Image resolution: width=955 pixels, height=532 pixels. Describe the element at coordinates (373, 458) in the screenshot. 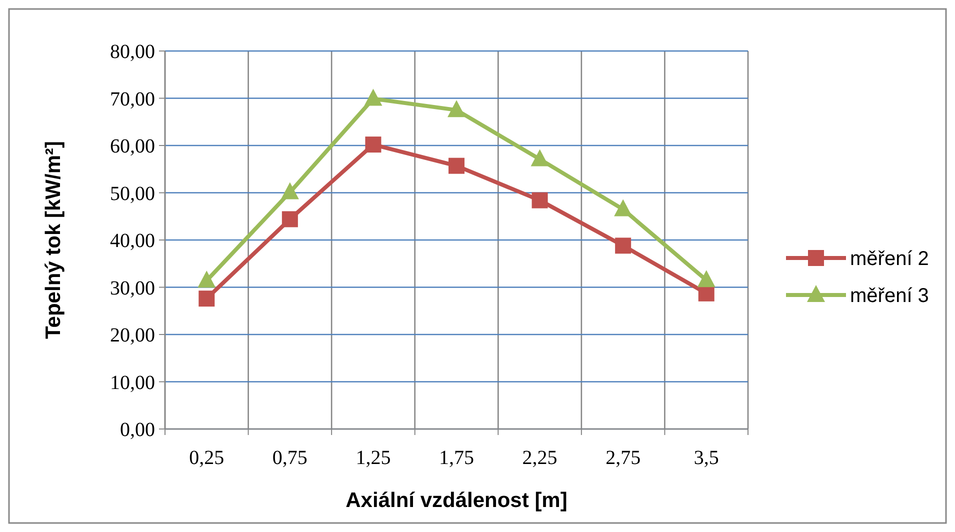

I see `x-tick-label: 1,25` at that location.